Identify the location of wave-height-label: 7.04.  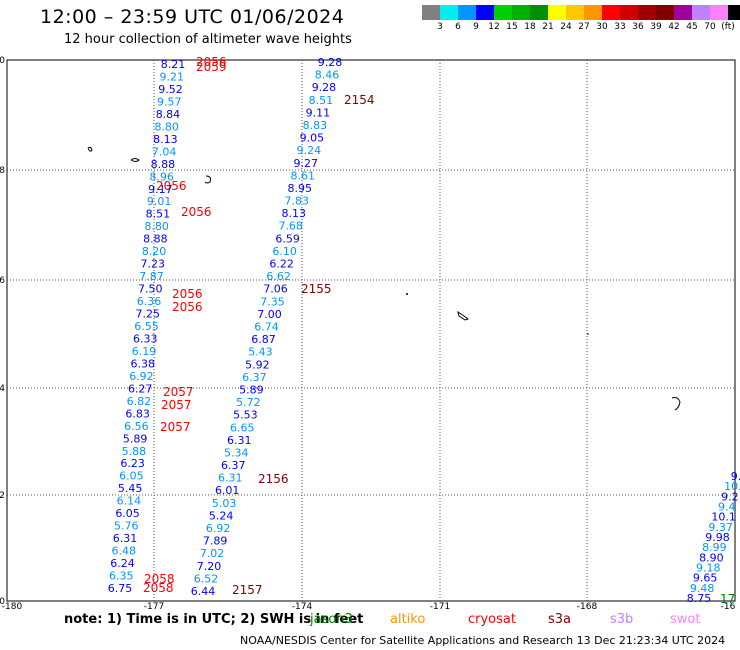
(164, 151).